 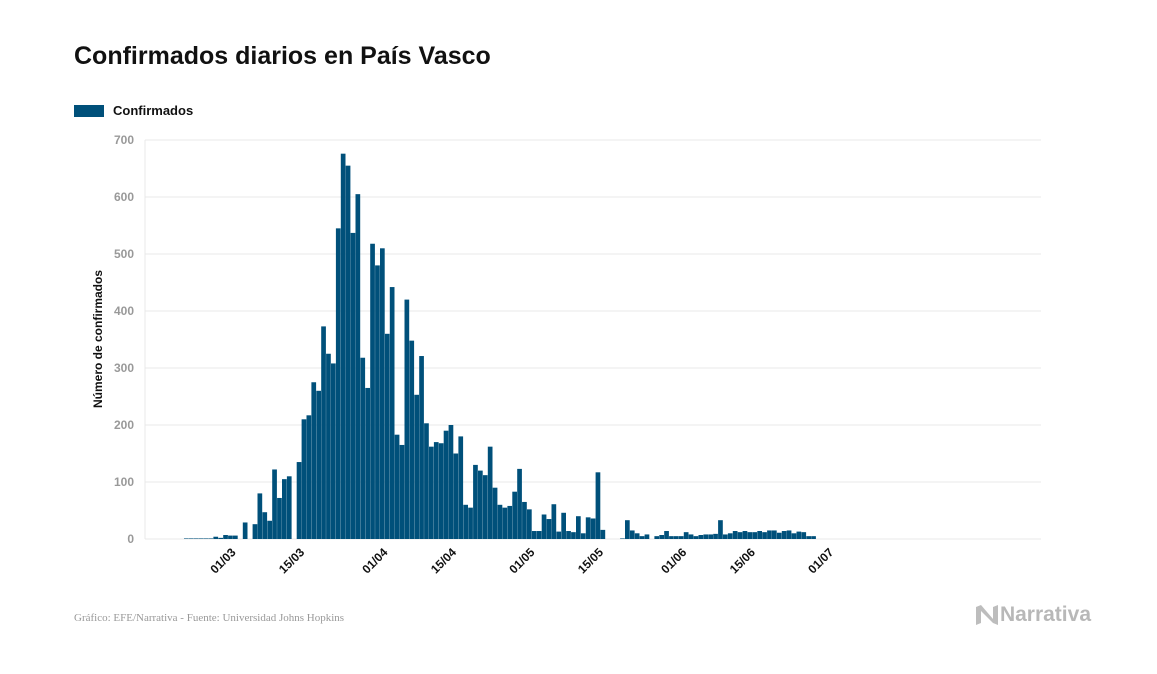 I want to click on y-tick-label: 100, so click(x=124, y=482).